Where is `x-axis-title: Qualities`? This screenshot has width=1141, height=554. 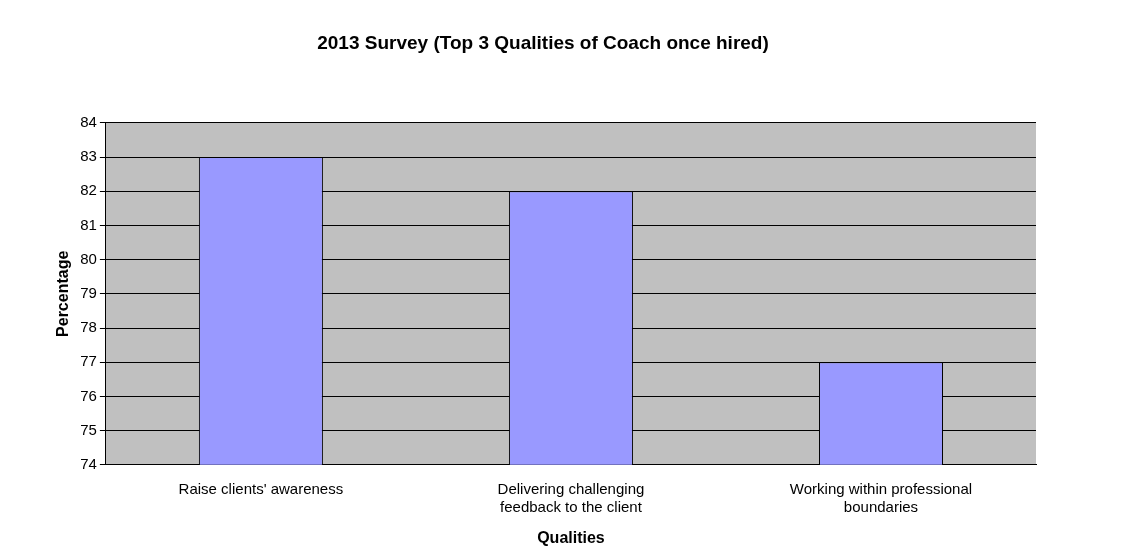
x-axis-title: Qualities is located at coordinates (571, 537).